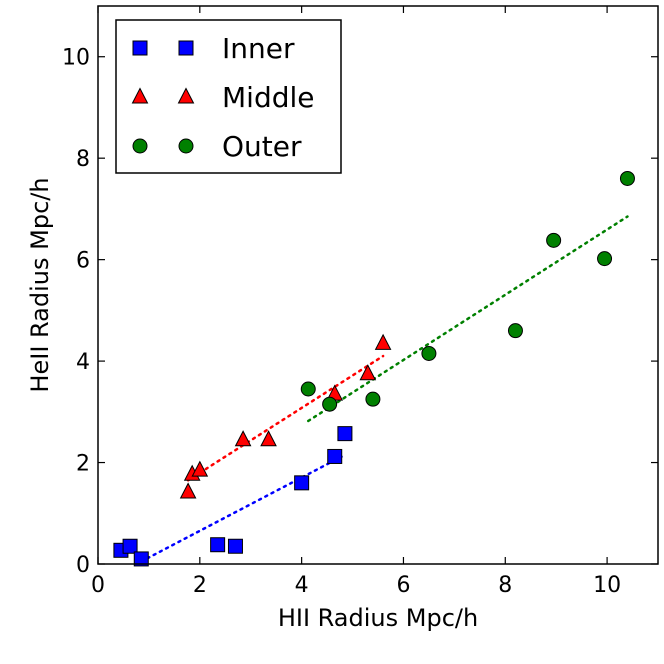 This screenshot has height=664, width=664. I want to click on legend-outer-label: Outer, so click(262, 146).